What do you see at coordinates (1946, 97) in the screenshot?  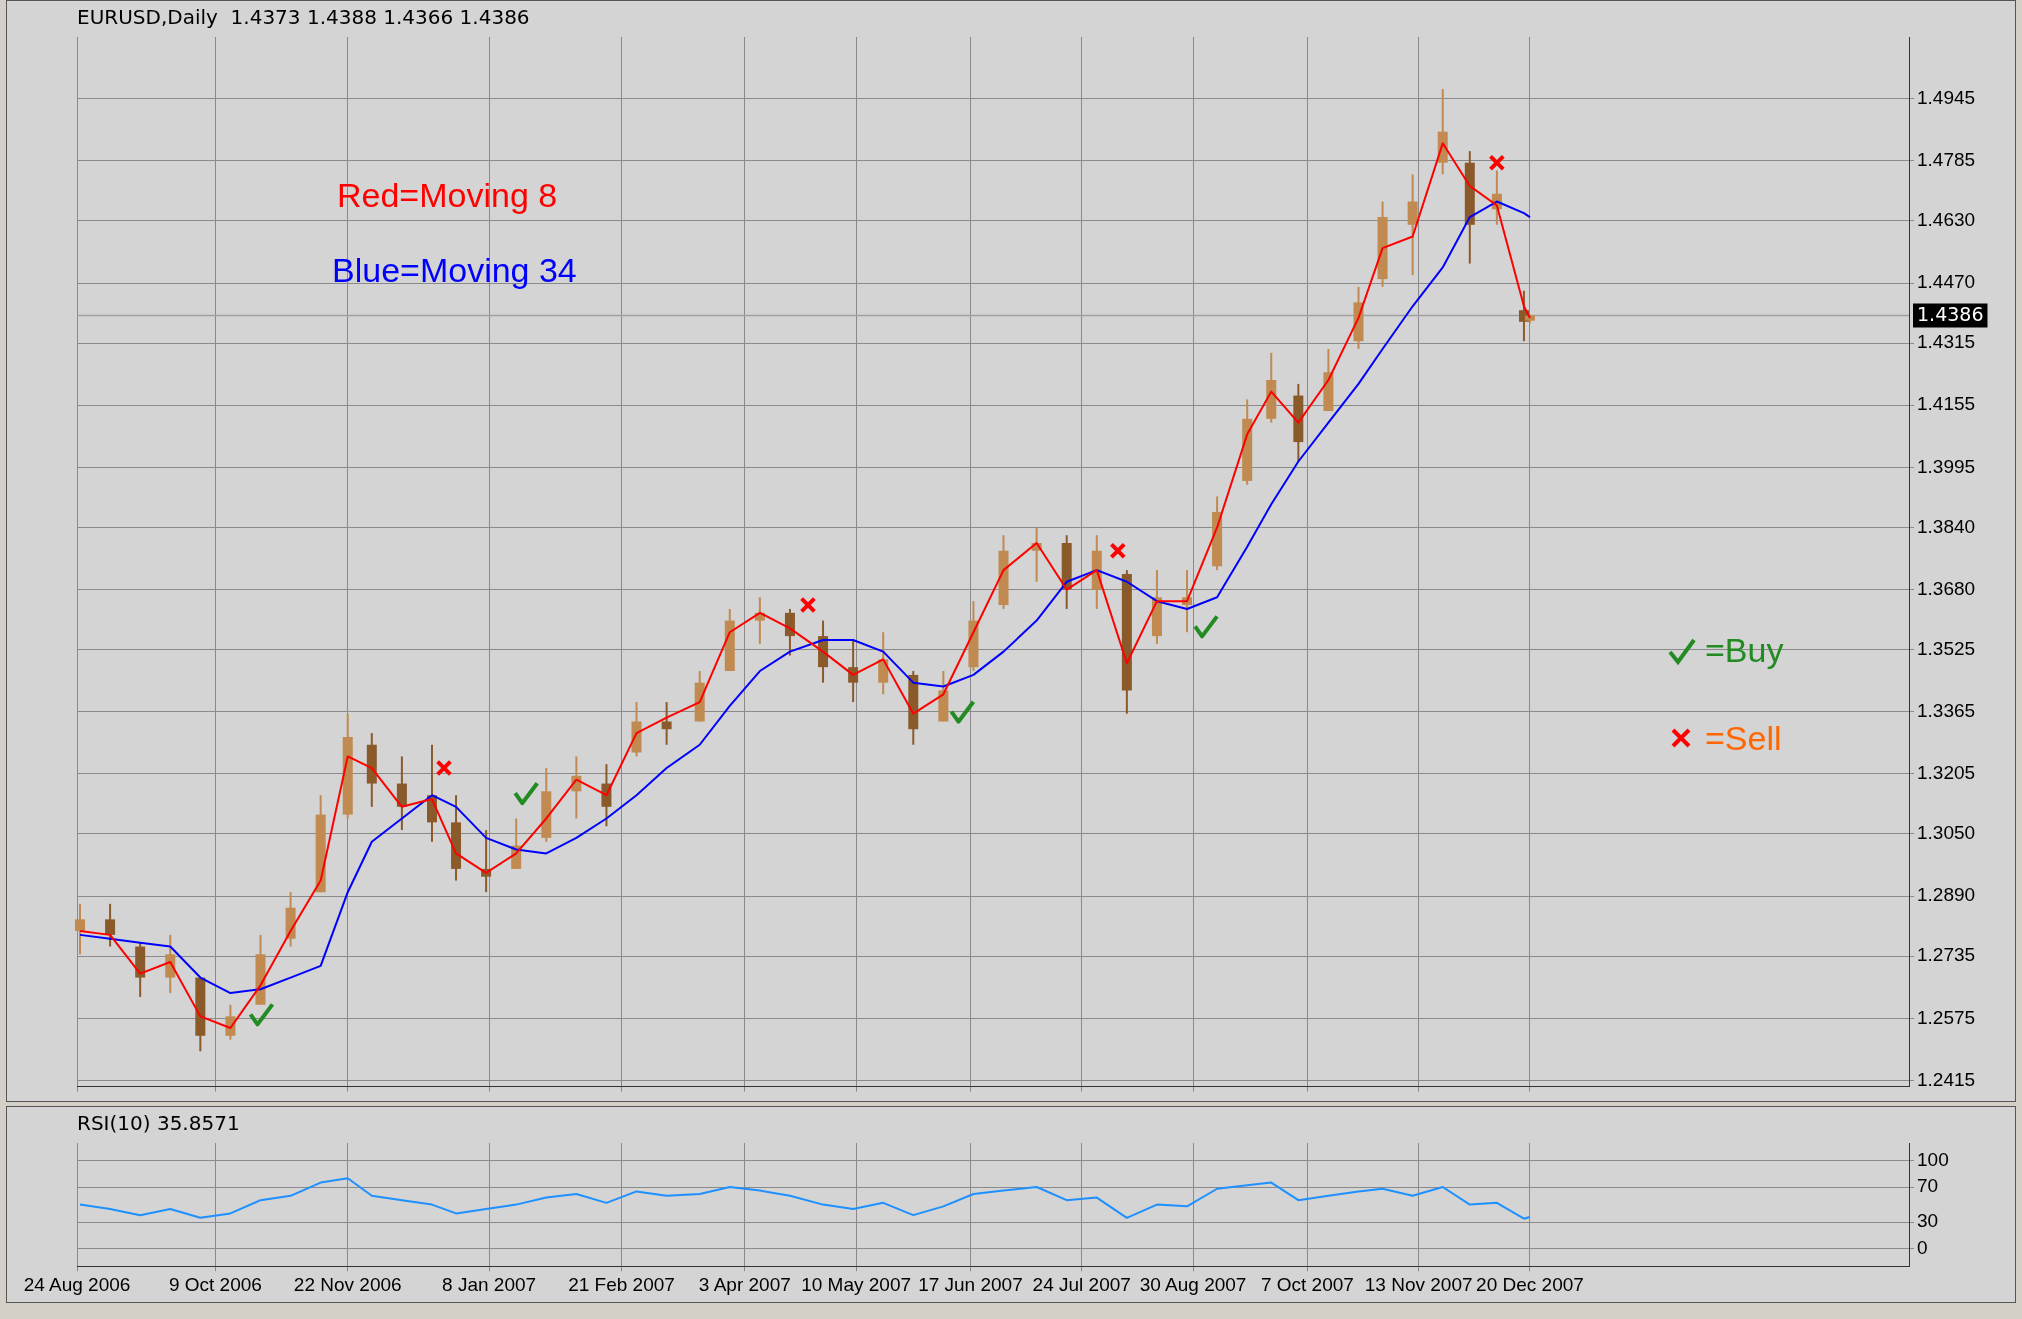 I see `y-tick-label: 1.4945` at bounding box center [1946, 97].